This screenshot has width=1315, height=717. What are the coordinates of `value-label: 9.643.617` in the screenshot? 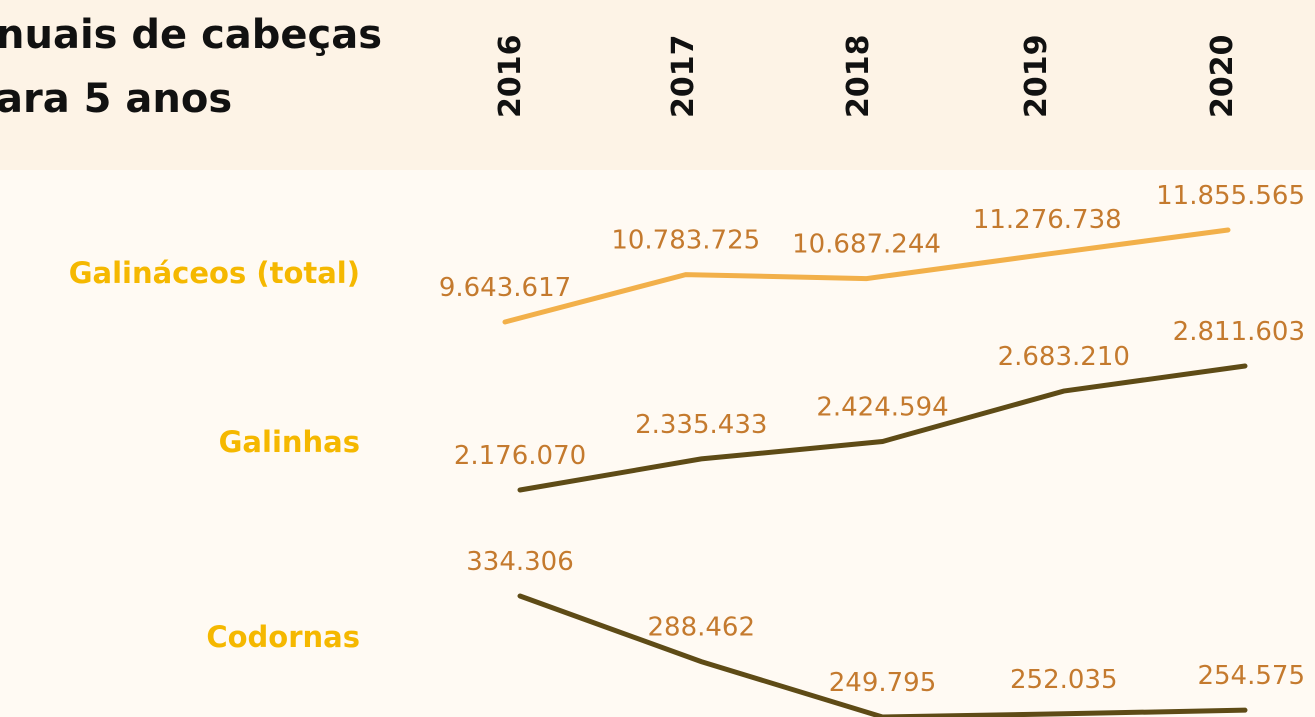 It's located at (505, 288).